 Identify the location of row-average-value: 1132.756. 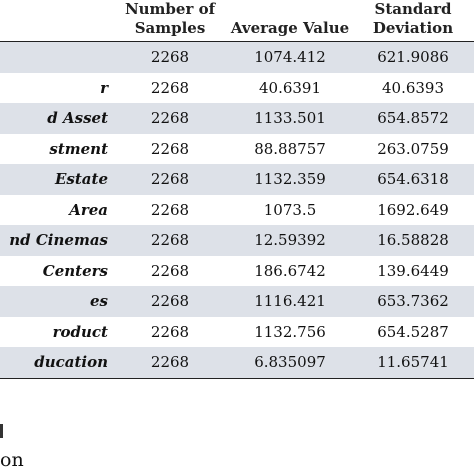
(290, 331).